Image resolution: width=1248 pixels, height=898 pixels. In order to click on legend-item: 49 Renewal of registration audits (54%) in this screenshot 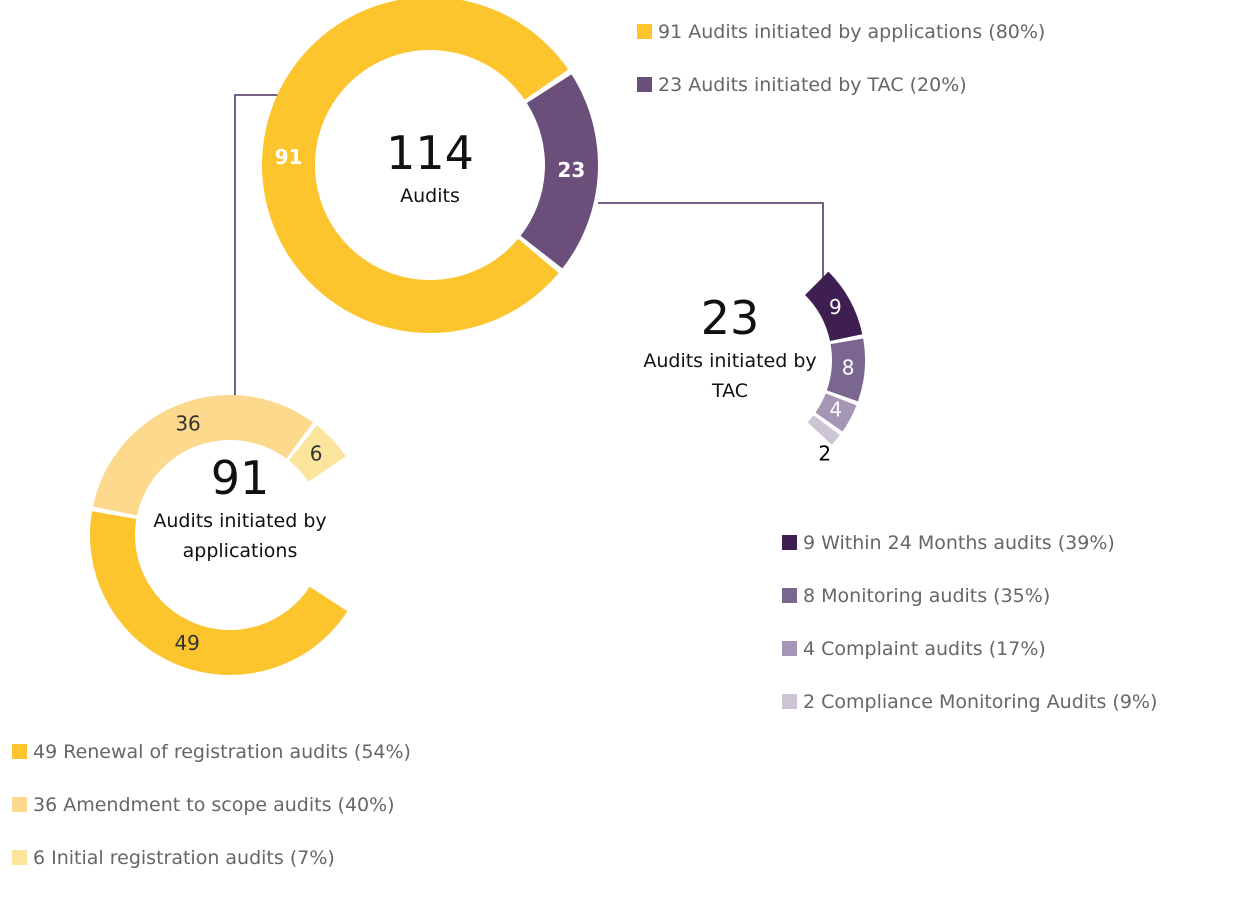, I will do `click(211, 752)`.